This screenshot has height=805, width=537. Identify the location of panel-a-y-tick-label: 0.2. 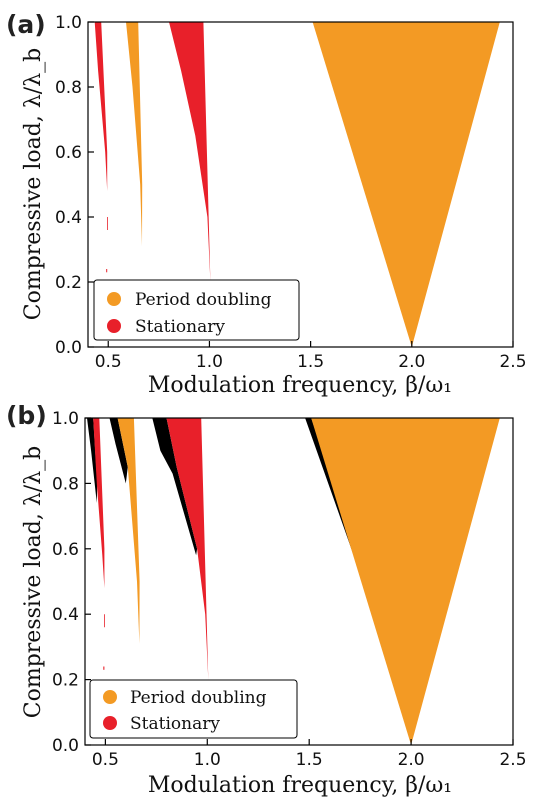
(68, 283).